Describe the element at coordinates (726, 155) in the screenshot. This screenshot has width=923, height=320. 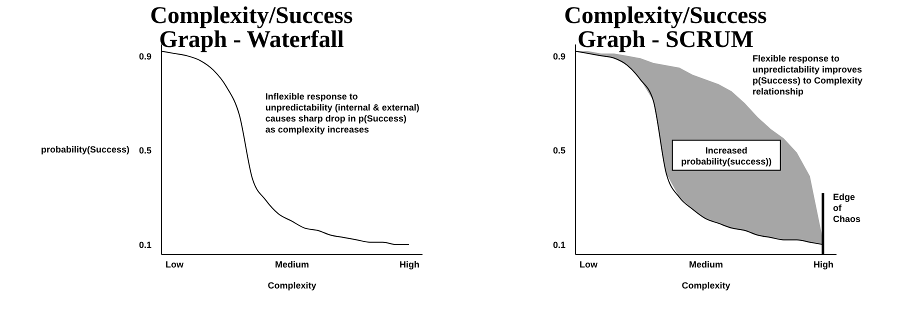
I see `annotation: Increased probability(success))` at that location.